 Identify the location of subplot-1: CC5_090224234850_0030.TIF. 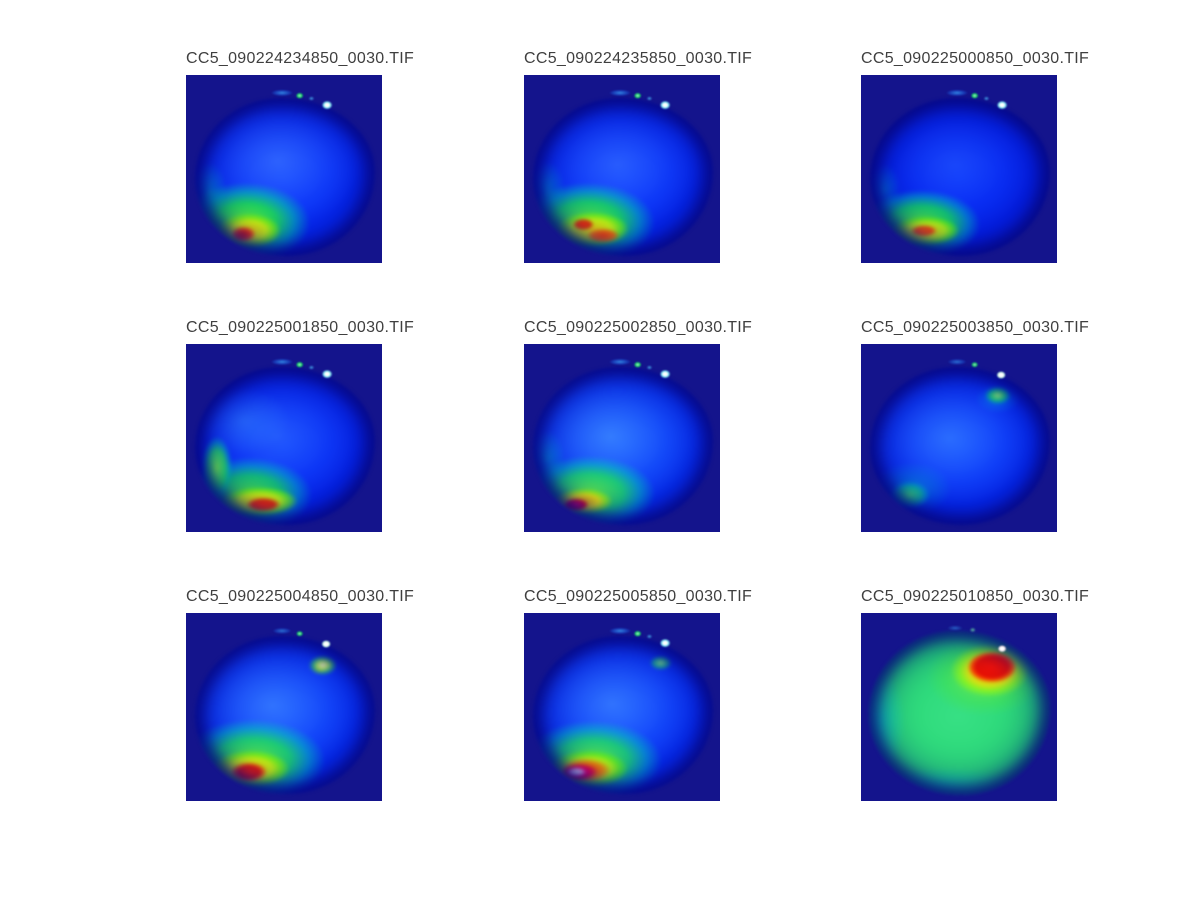
(300, 156).